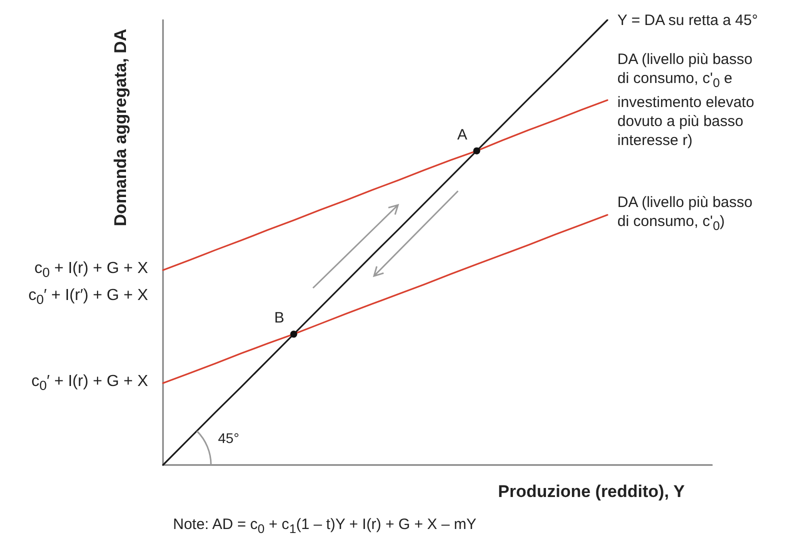  I want to click on series-label: DA (livello più basso di consumo, c'$_{0}$), so click(685, 214).